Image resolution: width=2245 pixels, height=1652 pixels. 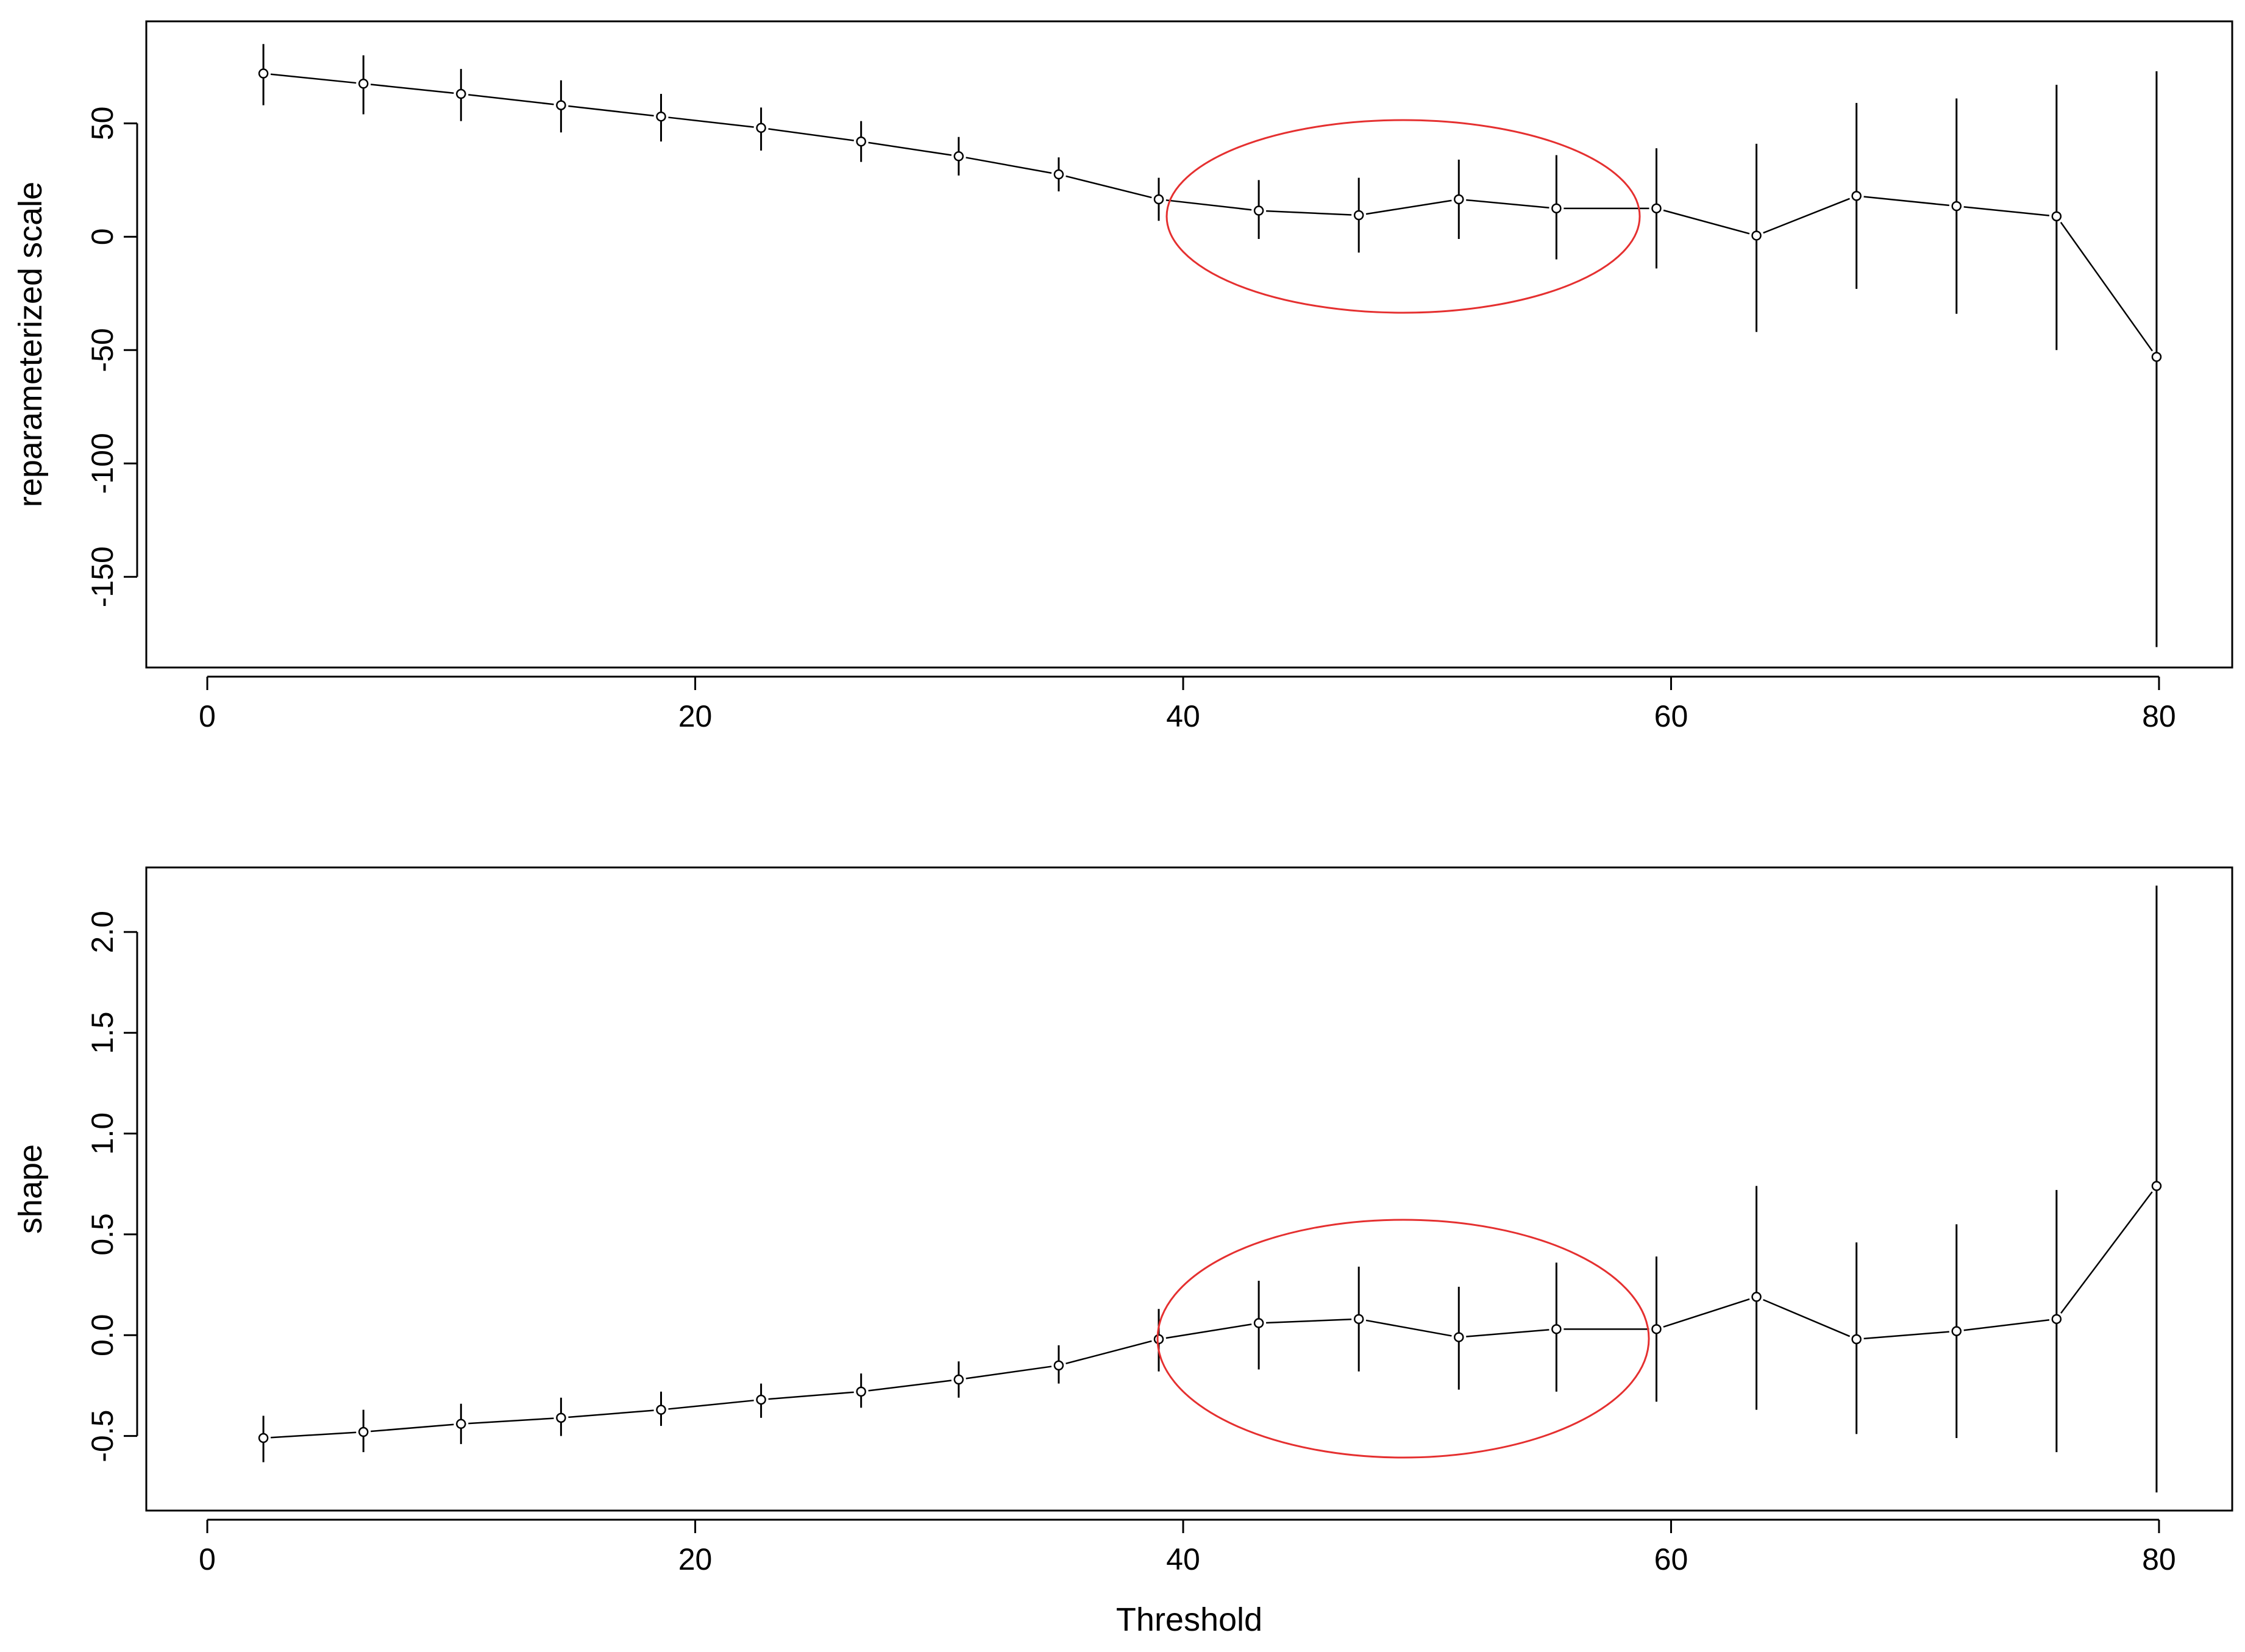 I want to click on y-tick-label: -150, so click(x=102, y=576).